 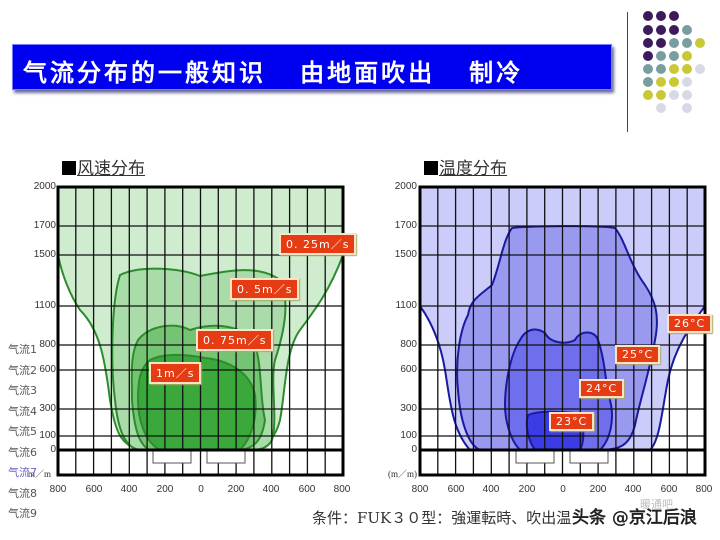 I want to click on contour-label-0-5ms: 0. 5m／s, so click(x=265, y=289).